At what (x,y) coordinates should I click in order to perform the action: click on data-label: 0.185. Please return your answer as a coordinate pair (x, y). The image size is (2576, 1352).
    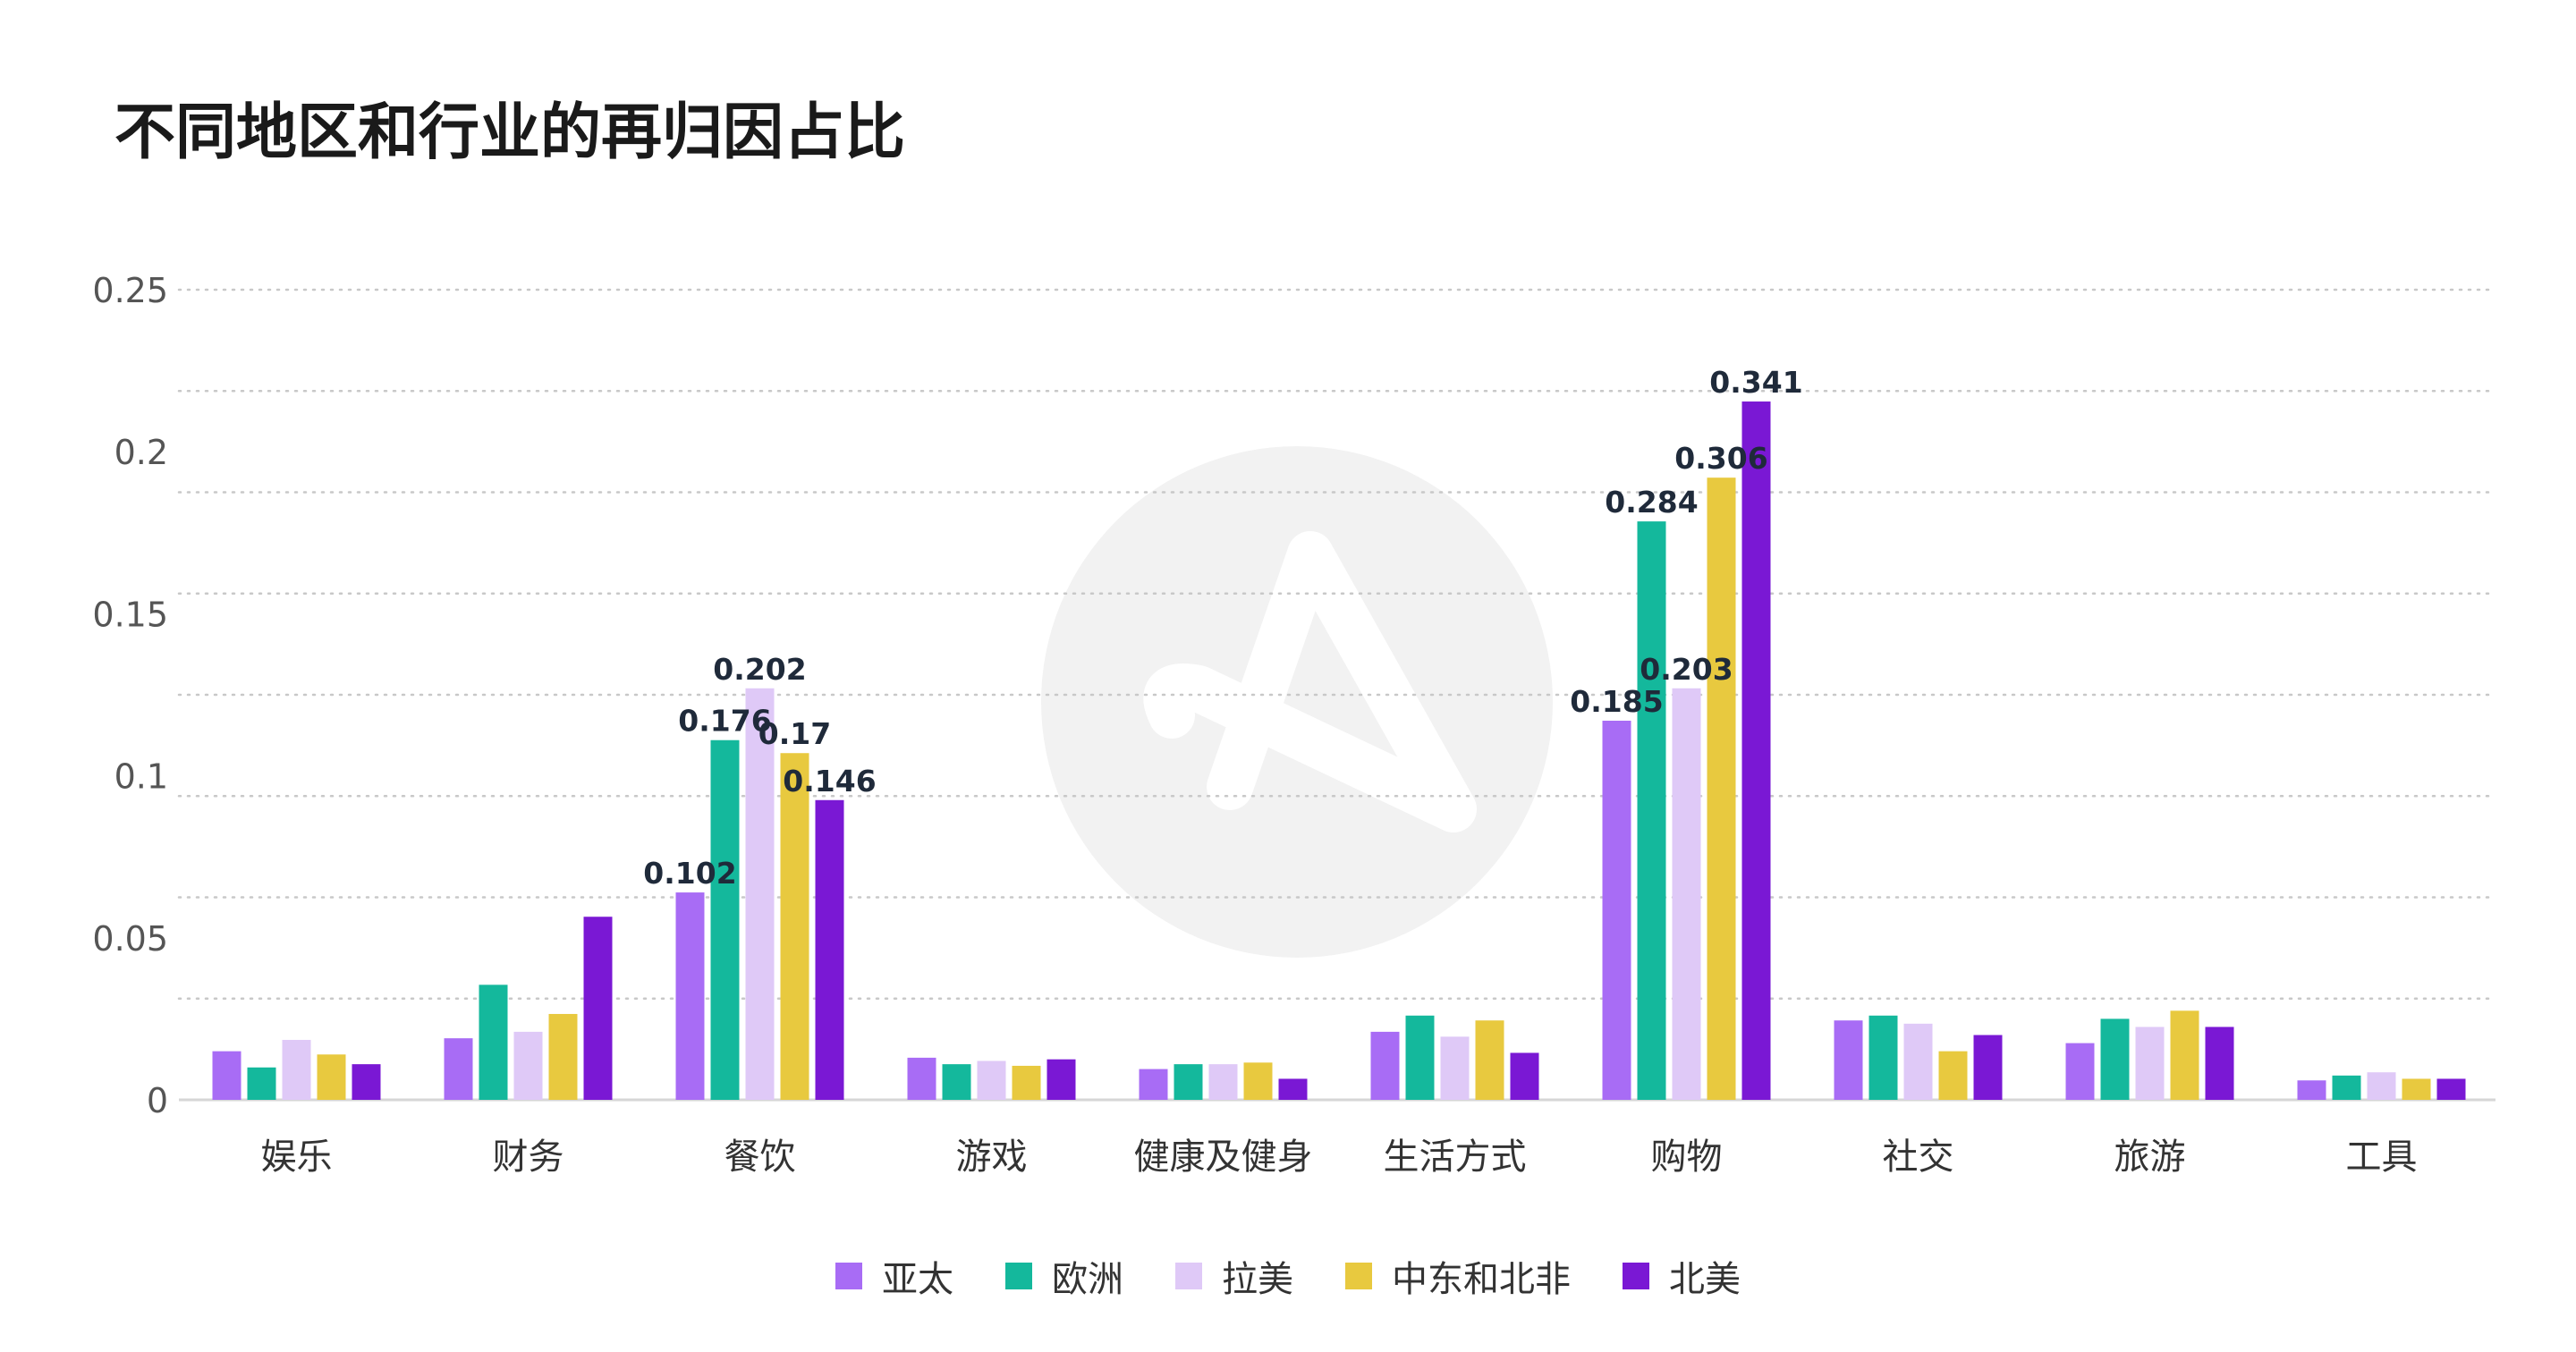
    Looking at the image, I should click on (1616, 701).